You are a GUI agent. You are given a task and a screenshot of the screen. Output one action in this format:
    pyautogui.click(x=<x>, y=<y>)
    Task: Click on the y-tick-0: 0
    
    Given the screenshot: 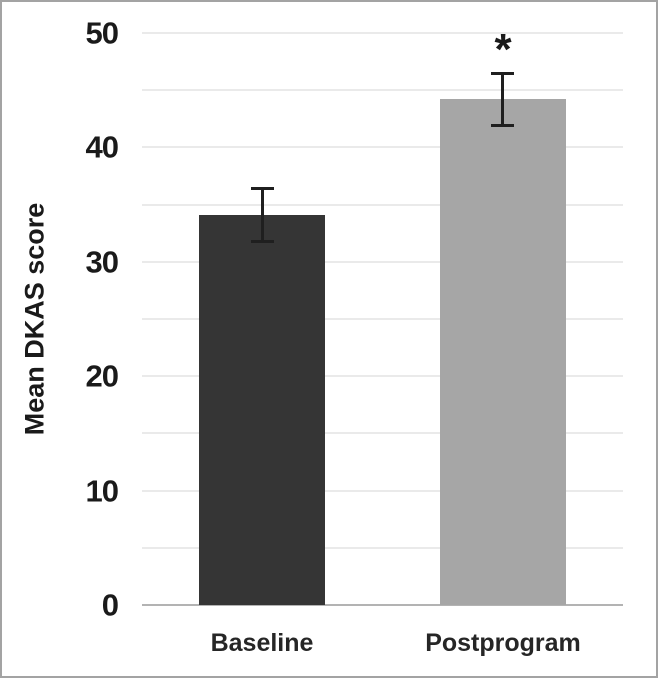 What is the action you would take?
    pyautogui.click(x=110, y=605)
    